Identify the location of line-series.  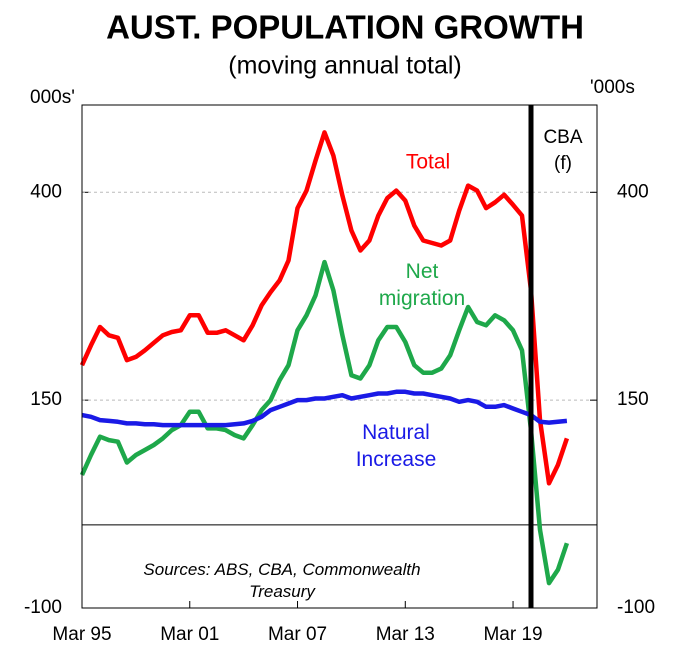
(324, 408).